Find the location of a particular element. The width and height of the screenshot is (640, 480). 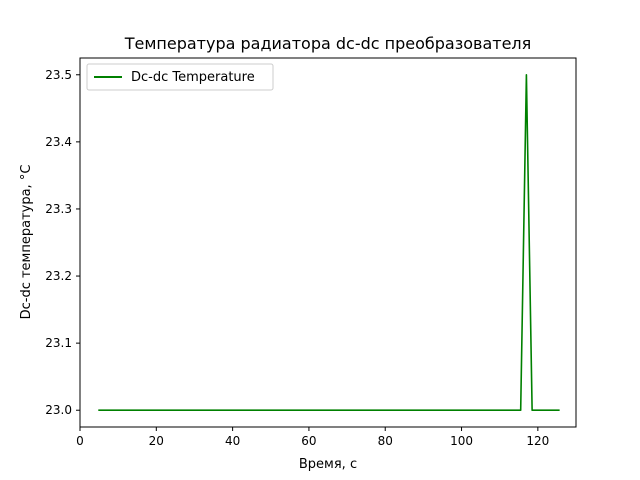

y-tick-label: 23.1 is located at coordinates (58, 343).